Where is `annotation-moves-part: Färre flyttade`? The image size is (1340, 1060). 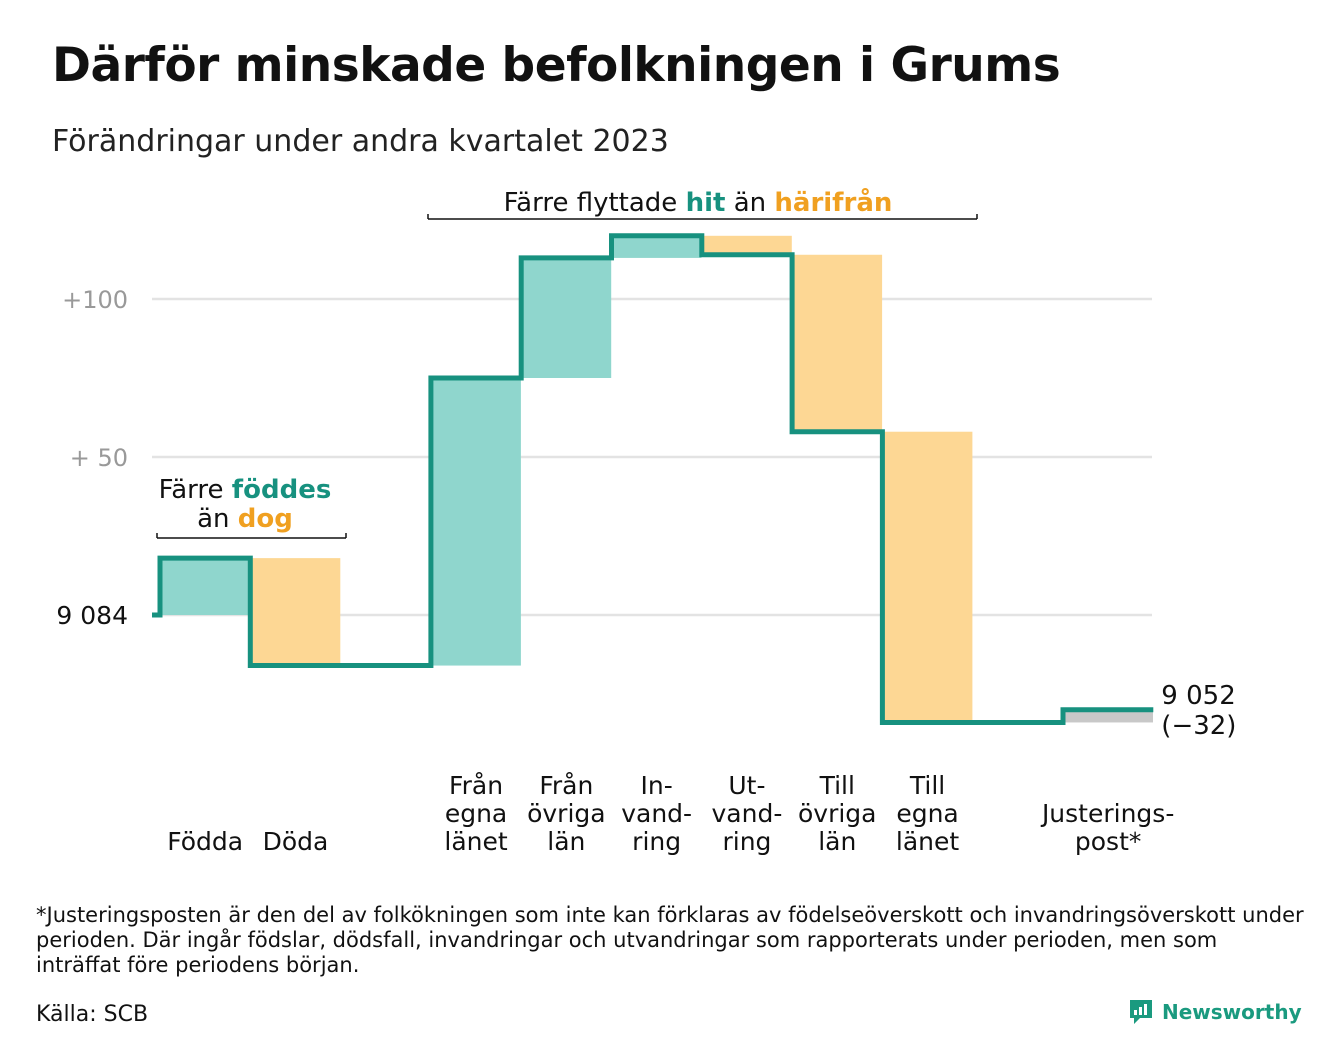 annotation-moves-part: Färre flyttade is located at coordinates (595, 203).